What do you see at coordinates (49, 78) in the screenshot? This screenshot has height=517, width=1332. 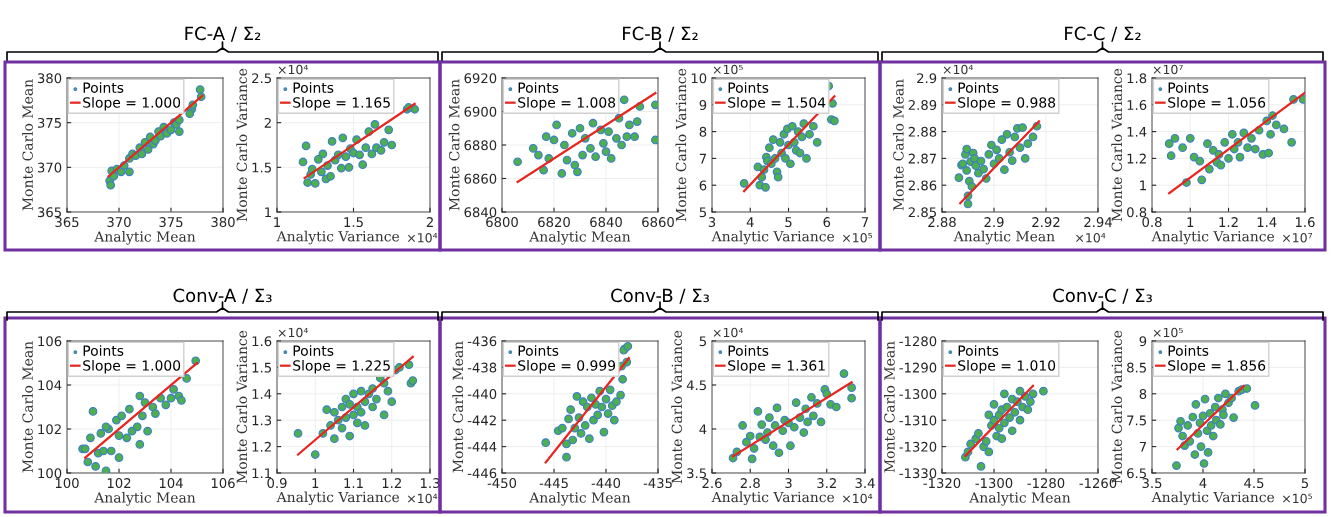 I see `y-tick-label: 380` at bounding box center [49, 78].